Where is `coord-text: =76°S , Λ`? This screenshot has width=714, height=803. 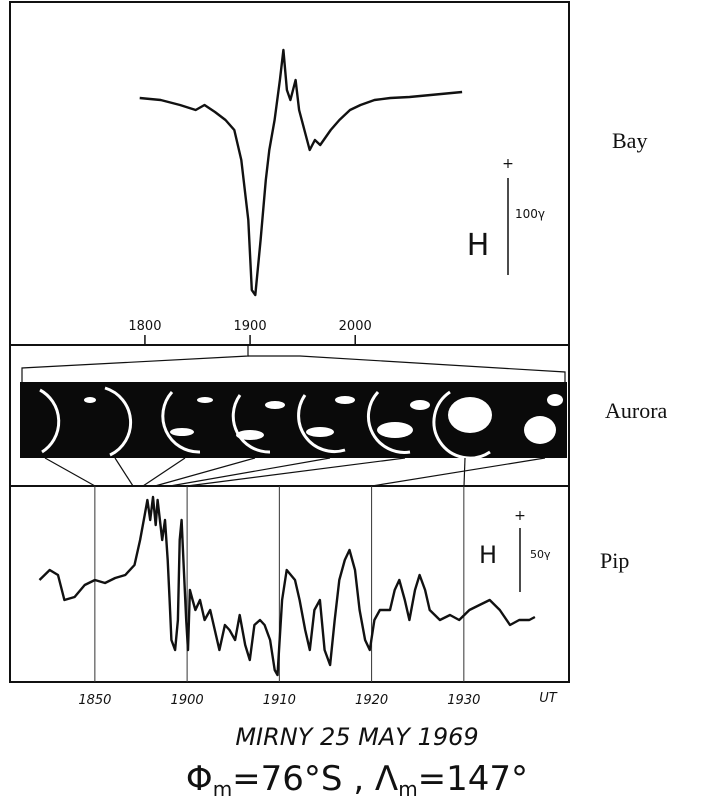
coord-text: =76°S , Λ is located at coordinates (315, 779).